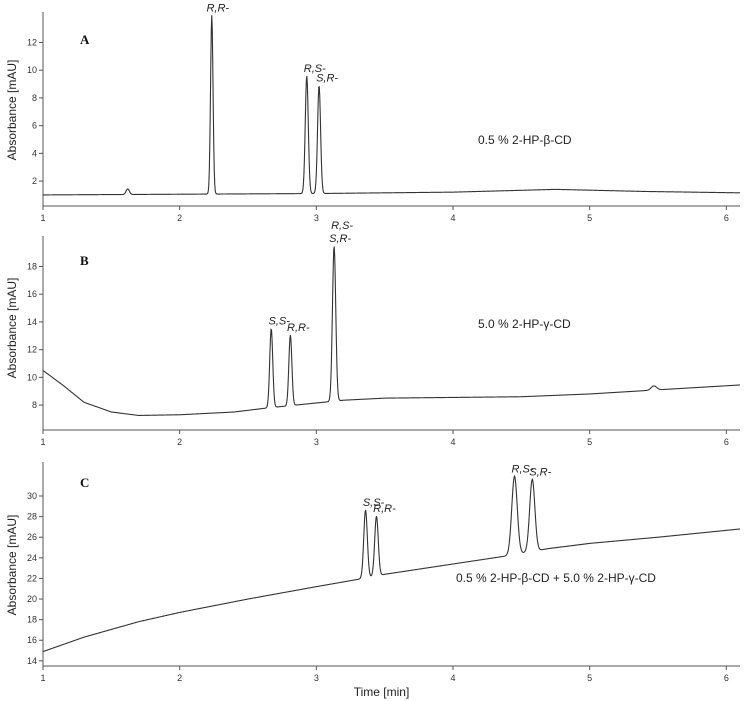  Describe the element at coordinates (32, 350) in the screenshot. I see `panel-b-ytick-label: 12` at that location.